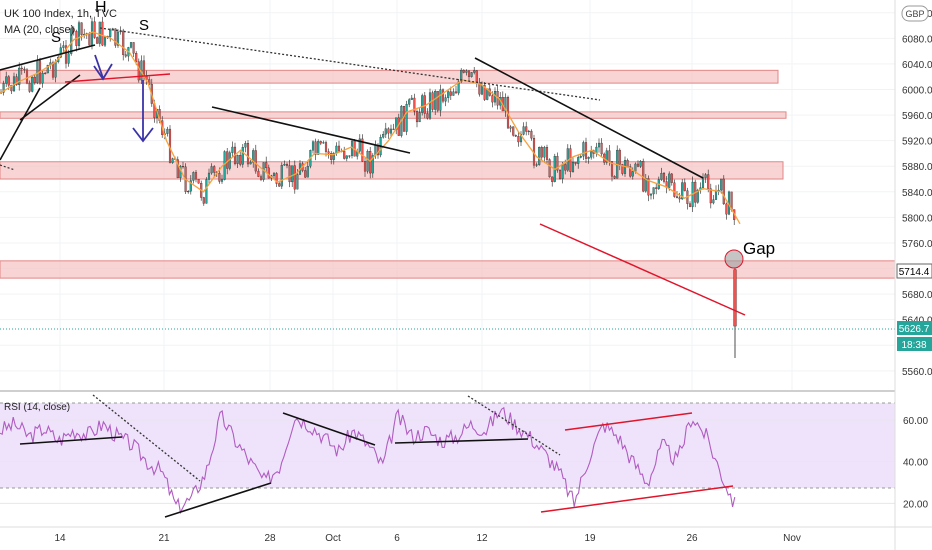 The image size is (932, 550). I want to click on price-axis-tick: 5920.0, so click(917, 142).